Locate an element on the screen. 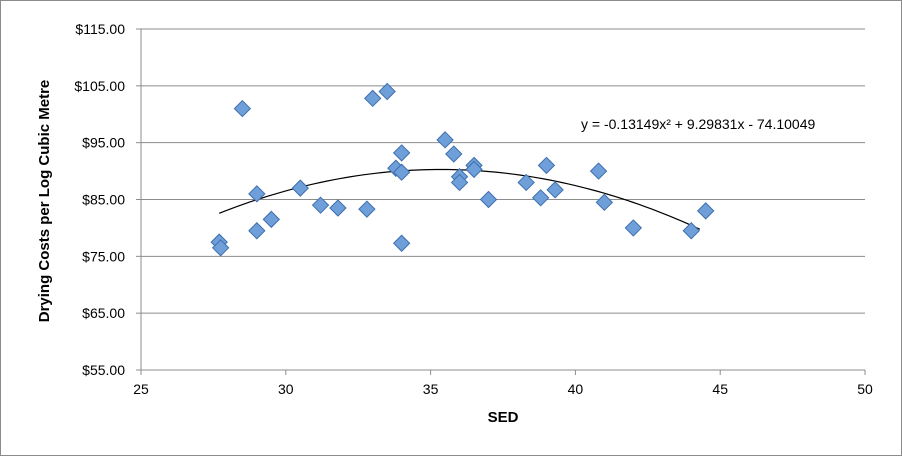 Image resolution: width=902 pixels, height=456 pixels. y-tick-label: $65.00 is located at coordinates (103, 313).